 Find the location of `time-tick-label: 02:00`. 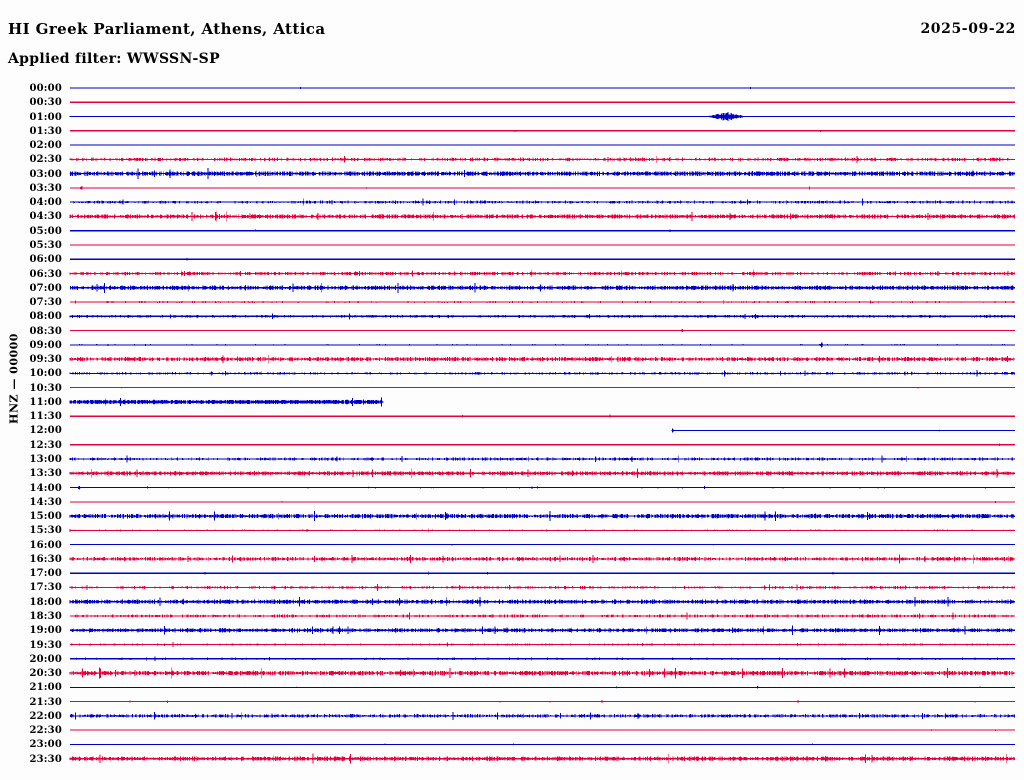

time-tick-label: 02:00 is located at coordinates (45, 146).